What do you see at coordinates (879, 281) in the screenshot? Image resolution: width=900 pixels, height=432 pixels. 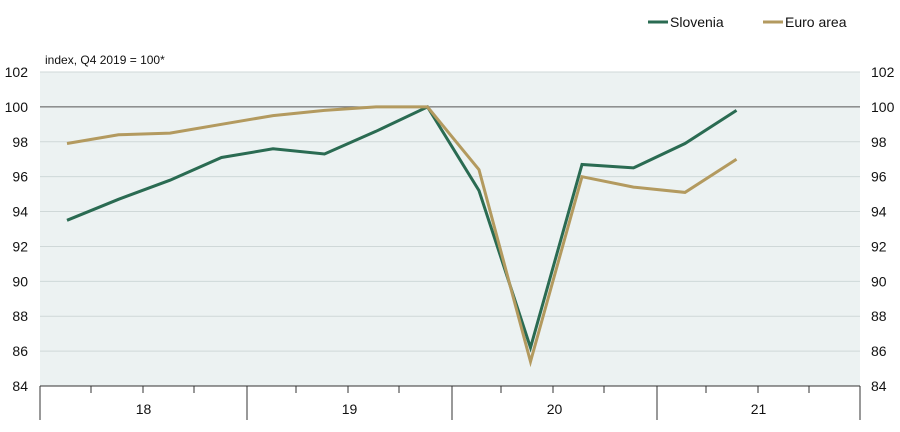 I see `y-tick-label-right: 90` at bounding box center [879, 281].